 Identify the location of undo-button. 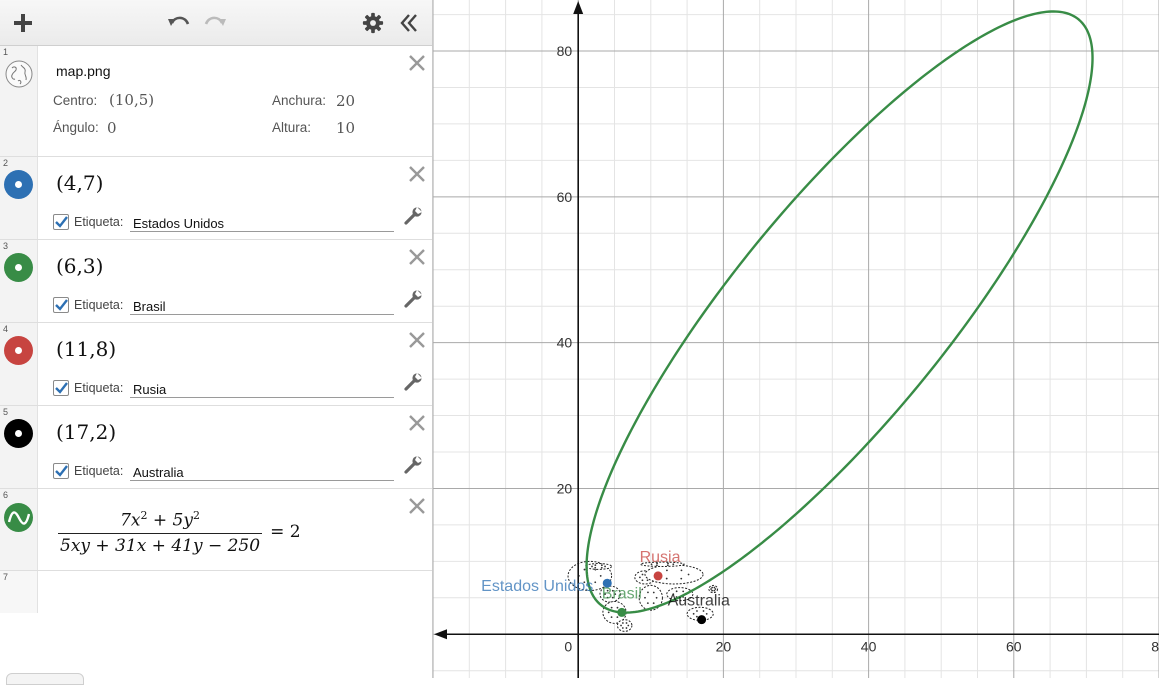
(179, 23).